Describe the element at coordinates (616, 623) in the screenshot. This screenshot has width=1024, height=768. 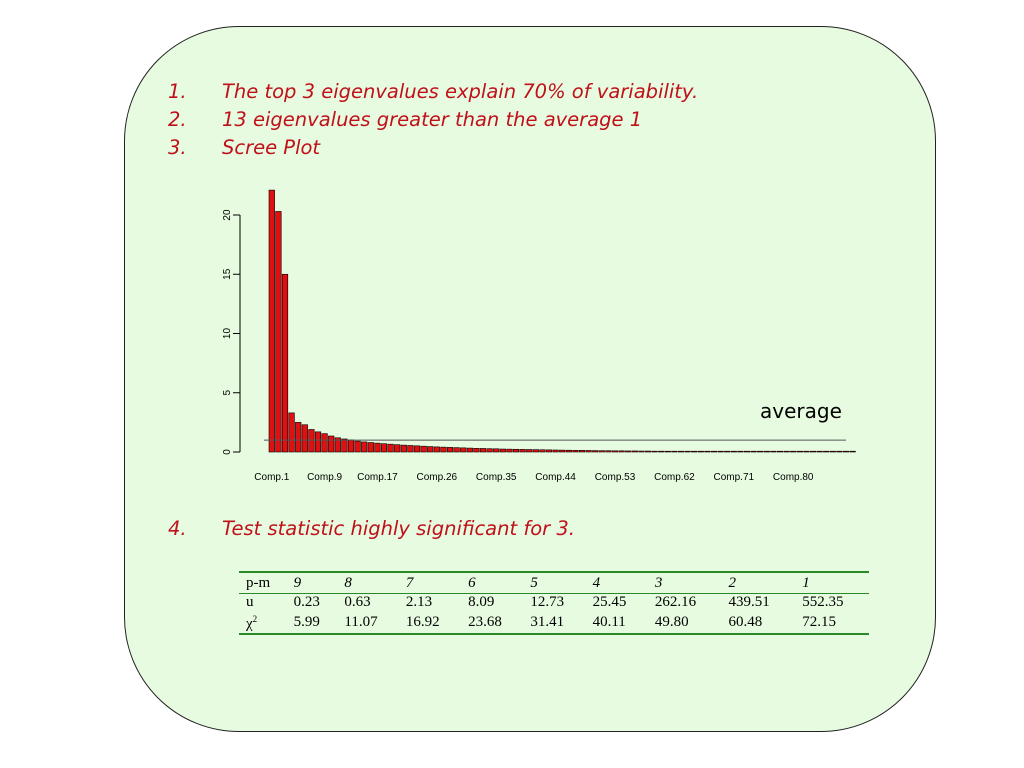
I see `table-cell: 40.11` at that location.